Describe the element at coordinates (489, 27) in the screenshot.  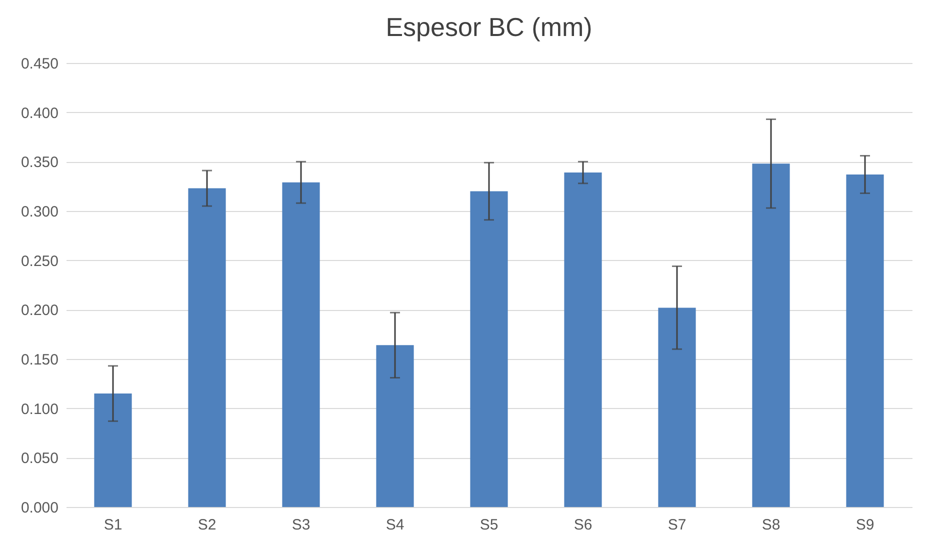
I see `chart-title: Espesor BC (mm)` at that location.